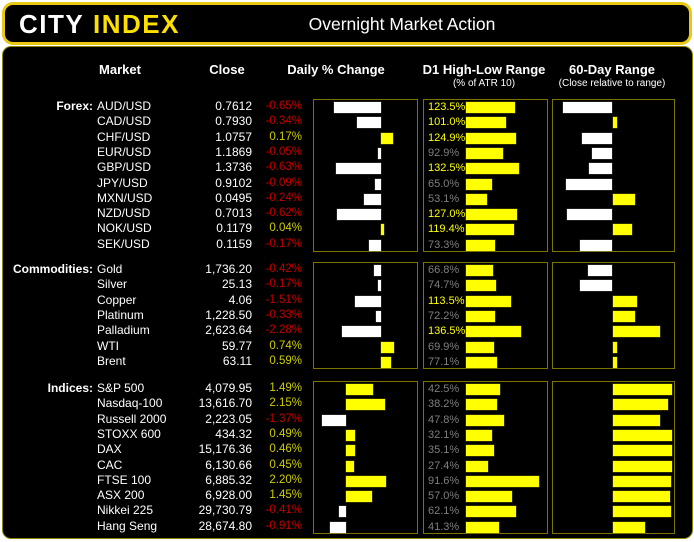 The width and height of the screenshot is (694, 542). What do you see at coordinates (600, 270) in the screenshot?
I see `range-position-bar-gold` at bounding box center [600, 270].